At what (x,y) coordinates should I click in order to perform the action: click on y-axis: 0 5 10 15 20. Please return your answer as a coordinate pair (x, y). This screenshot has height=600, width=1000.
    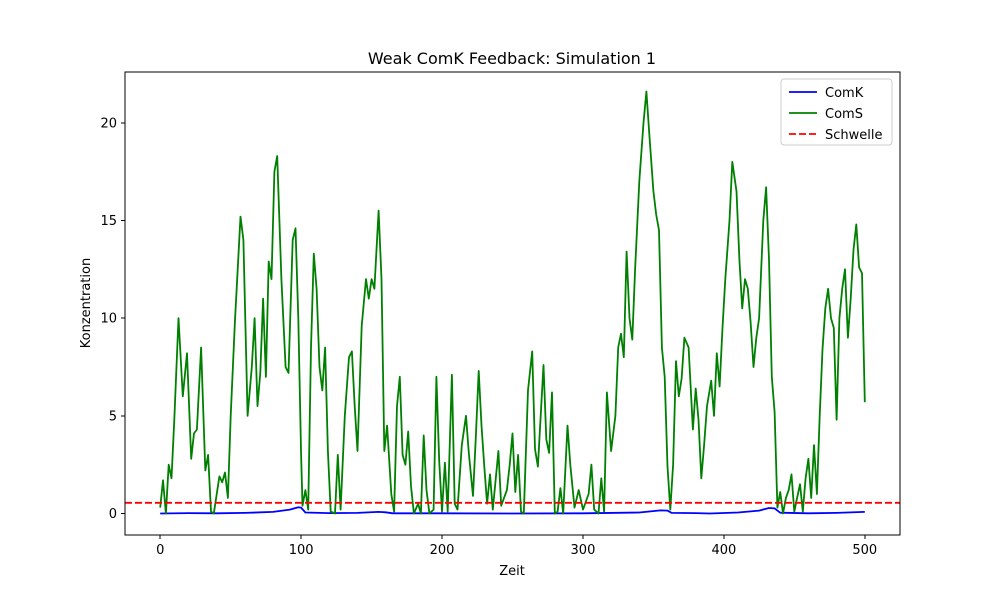
    Looking at the image, I should click on (112, 319).